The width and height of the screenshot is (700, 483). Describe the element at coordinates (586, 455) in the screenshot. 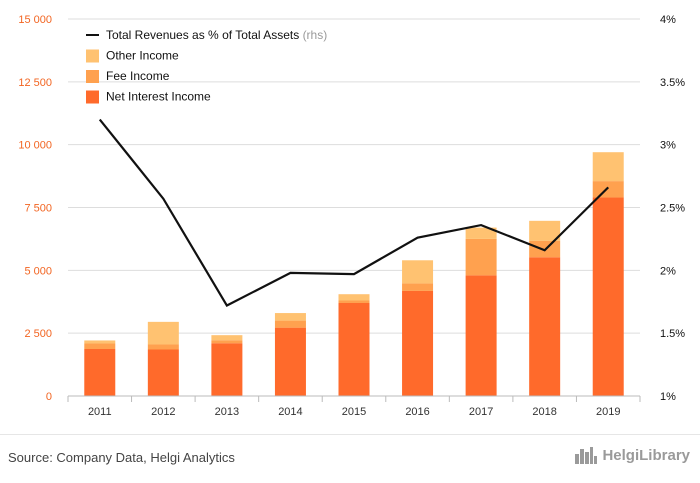

I see `city-skyline-icon` at that location.